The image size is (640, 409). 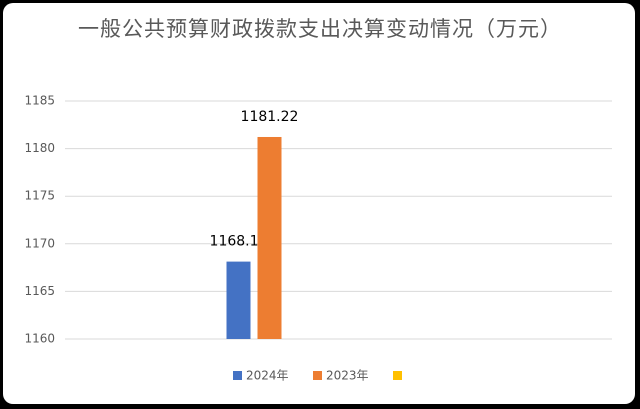 What do you see at coordinates (320, 29) in the screenshot?
I see `chart-title: 一般公共预算财政拨款支出决算变动情况（万元）` at bounding box center [320, 29].